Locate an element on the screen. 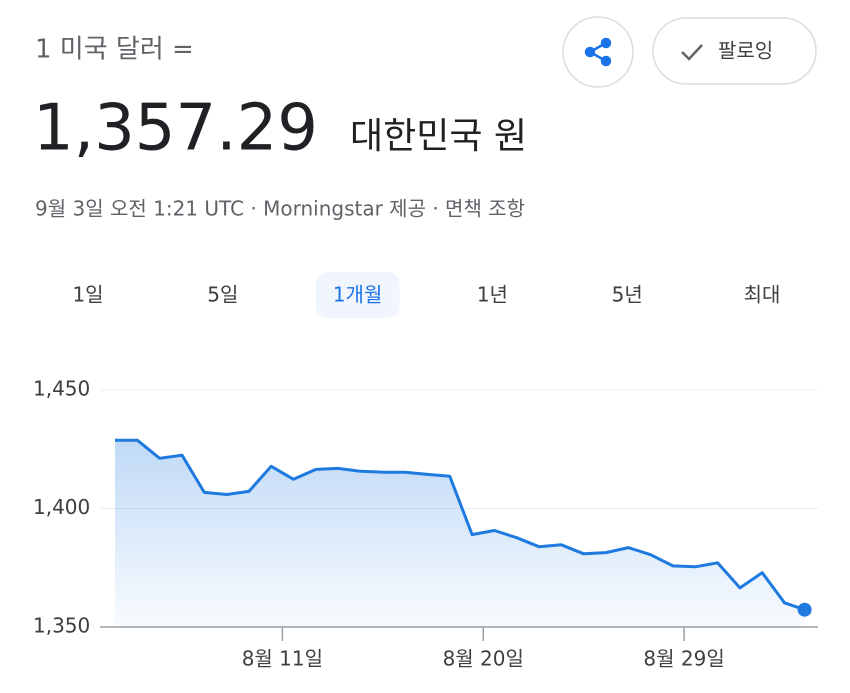 The width and height of the screenshot is (850, 693). y-tick-label: 1,350 is located at coordinates (61, 626).